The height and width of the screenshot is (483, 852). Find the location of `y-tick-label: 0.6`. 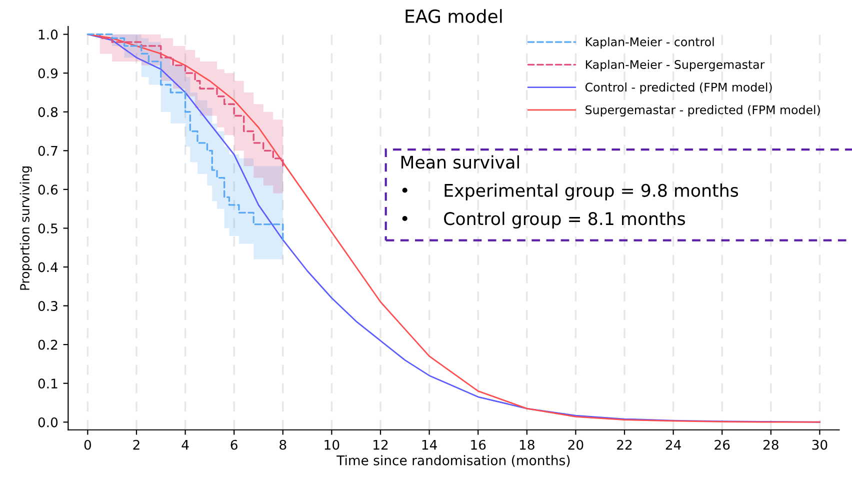

y-tick-label: 0.6 is located at coordinates (48, 189).